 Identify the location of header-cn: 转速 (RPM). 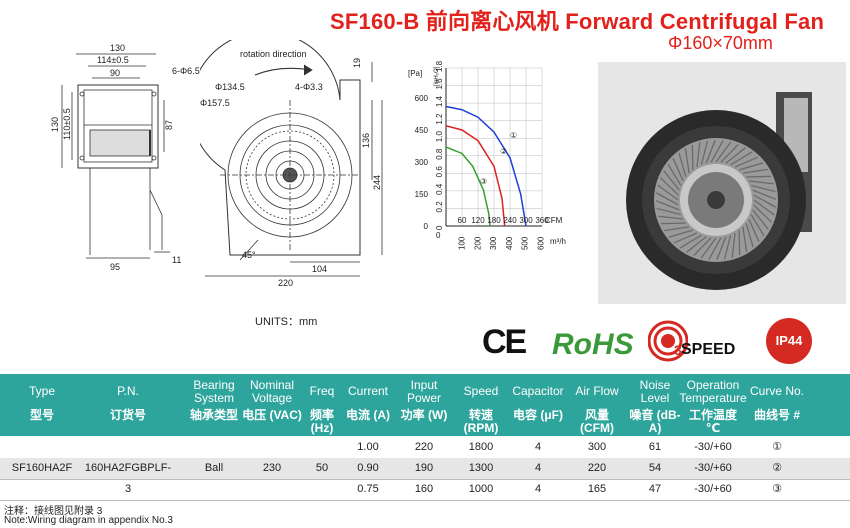
(481, 421).